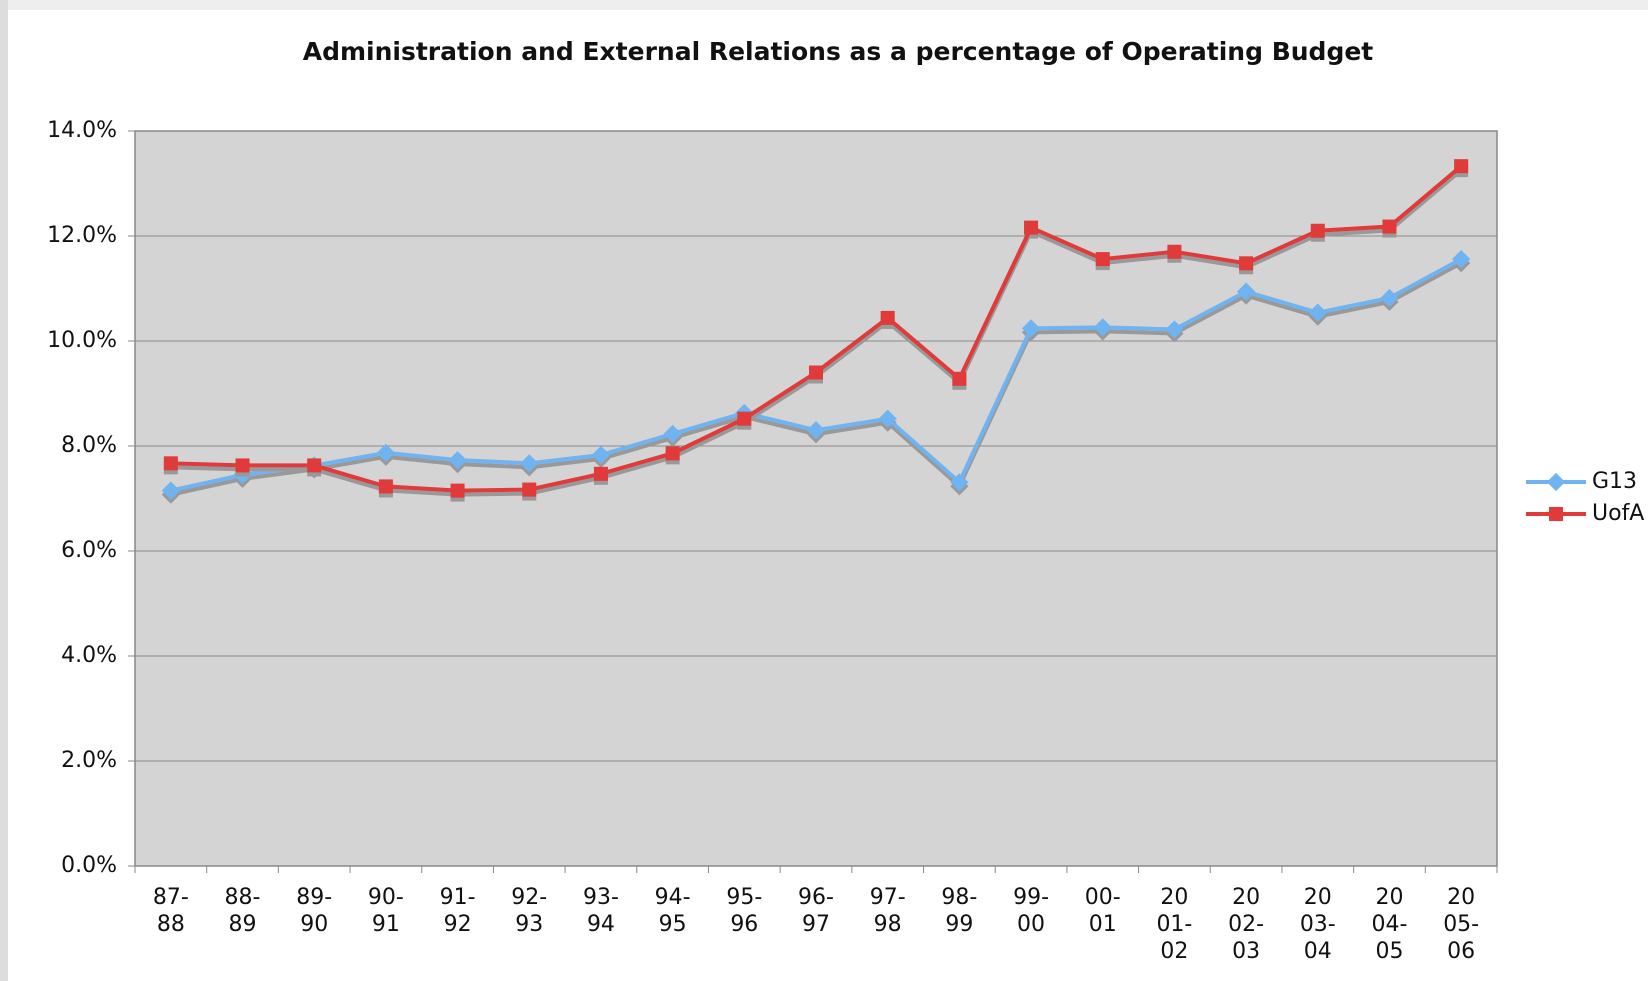 This screenshot has height=981, width=1648. What do you see at coordinates (82, 130) in the screenshot?
I see `y-tick-label: 14.0%` at bounding box center [82, 130].